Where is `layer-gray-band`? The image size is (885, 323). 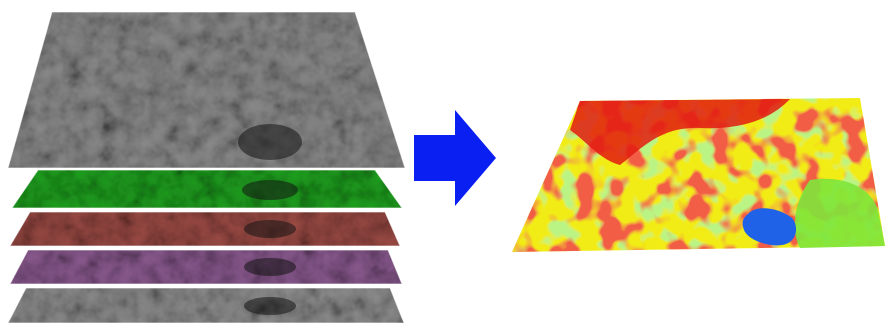 layer-gray-band is located at coordinates (206, 305).